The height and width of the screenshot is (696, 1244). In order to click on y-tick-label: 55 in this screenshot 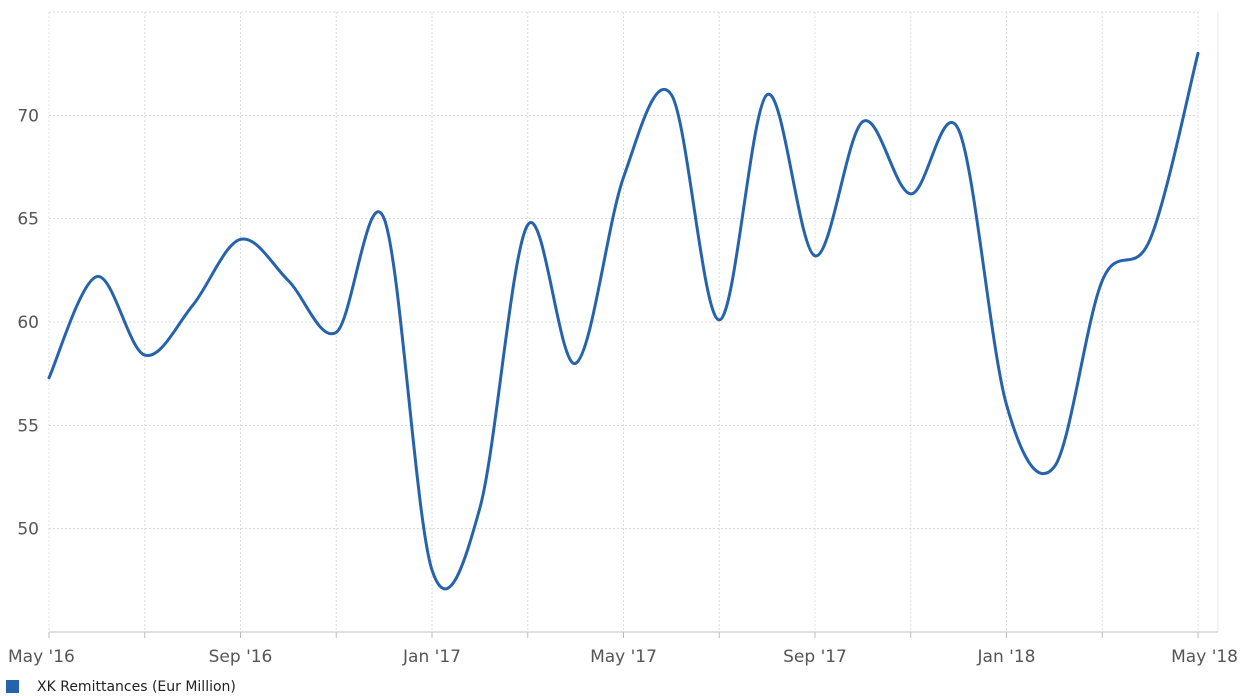, I will do `click(28, 426)`.